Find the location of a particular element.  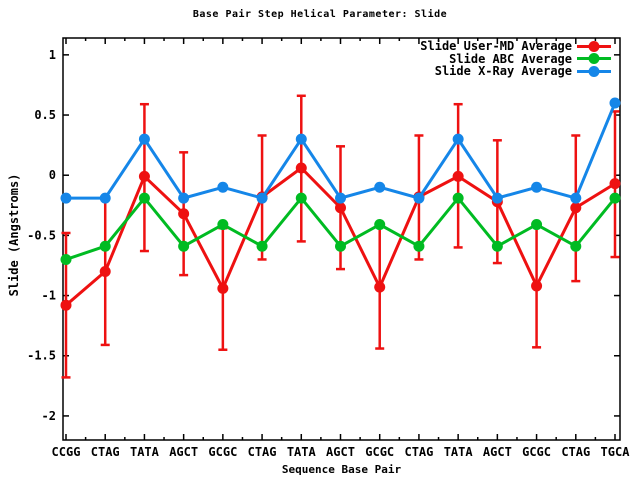

svg-text: 0.5 is located at coordinates (45, 115).